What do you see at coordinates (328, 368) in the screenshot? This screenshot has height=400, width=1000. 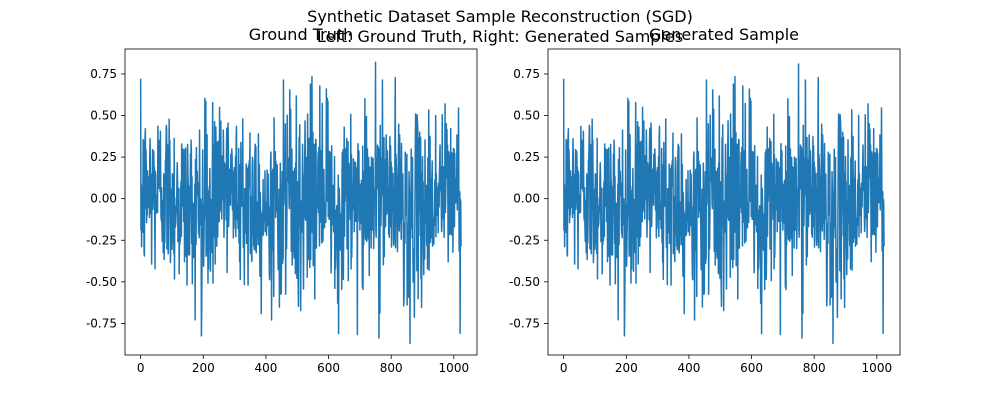 I see `left-x-tick-label: 600` at bounding box center [328, 368].